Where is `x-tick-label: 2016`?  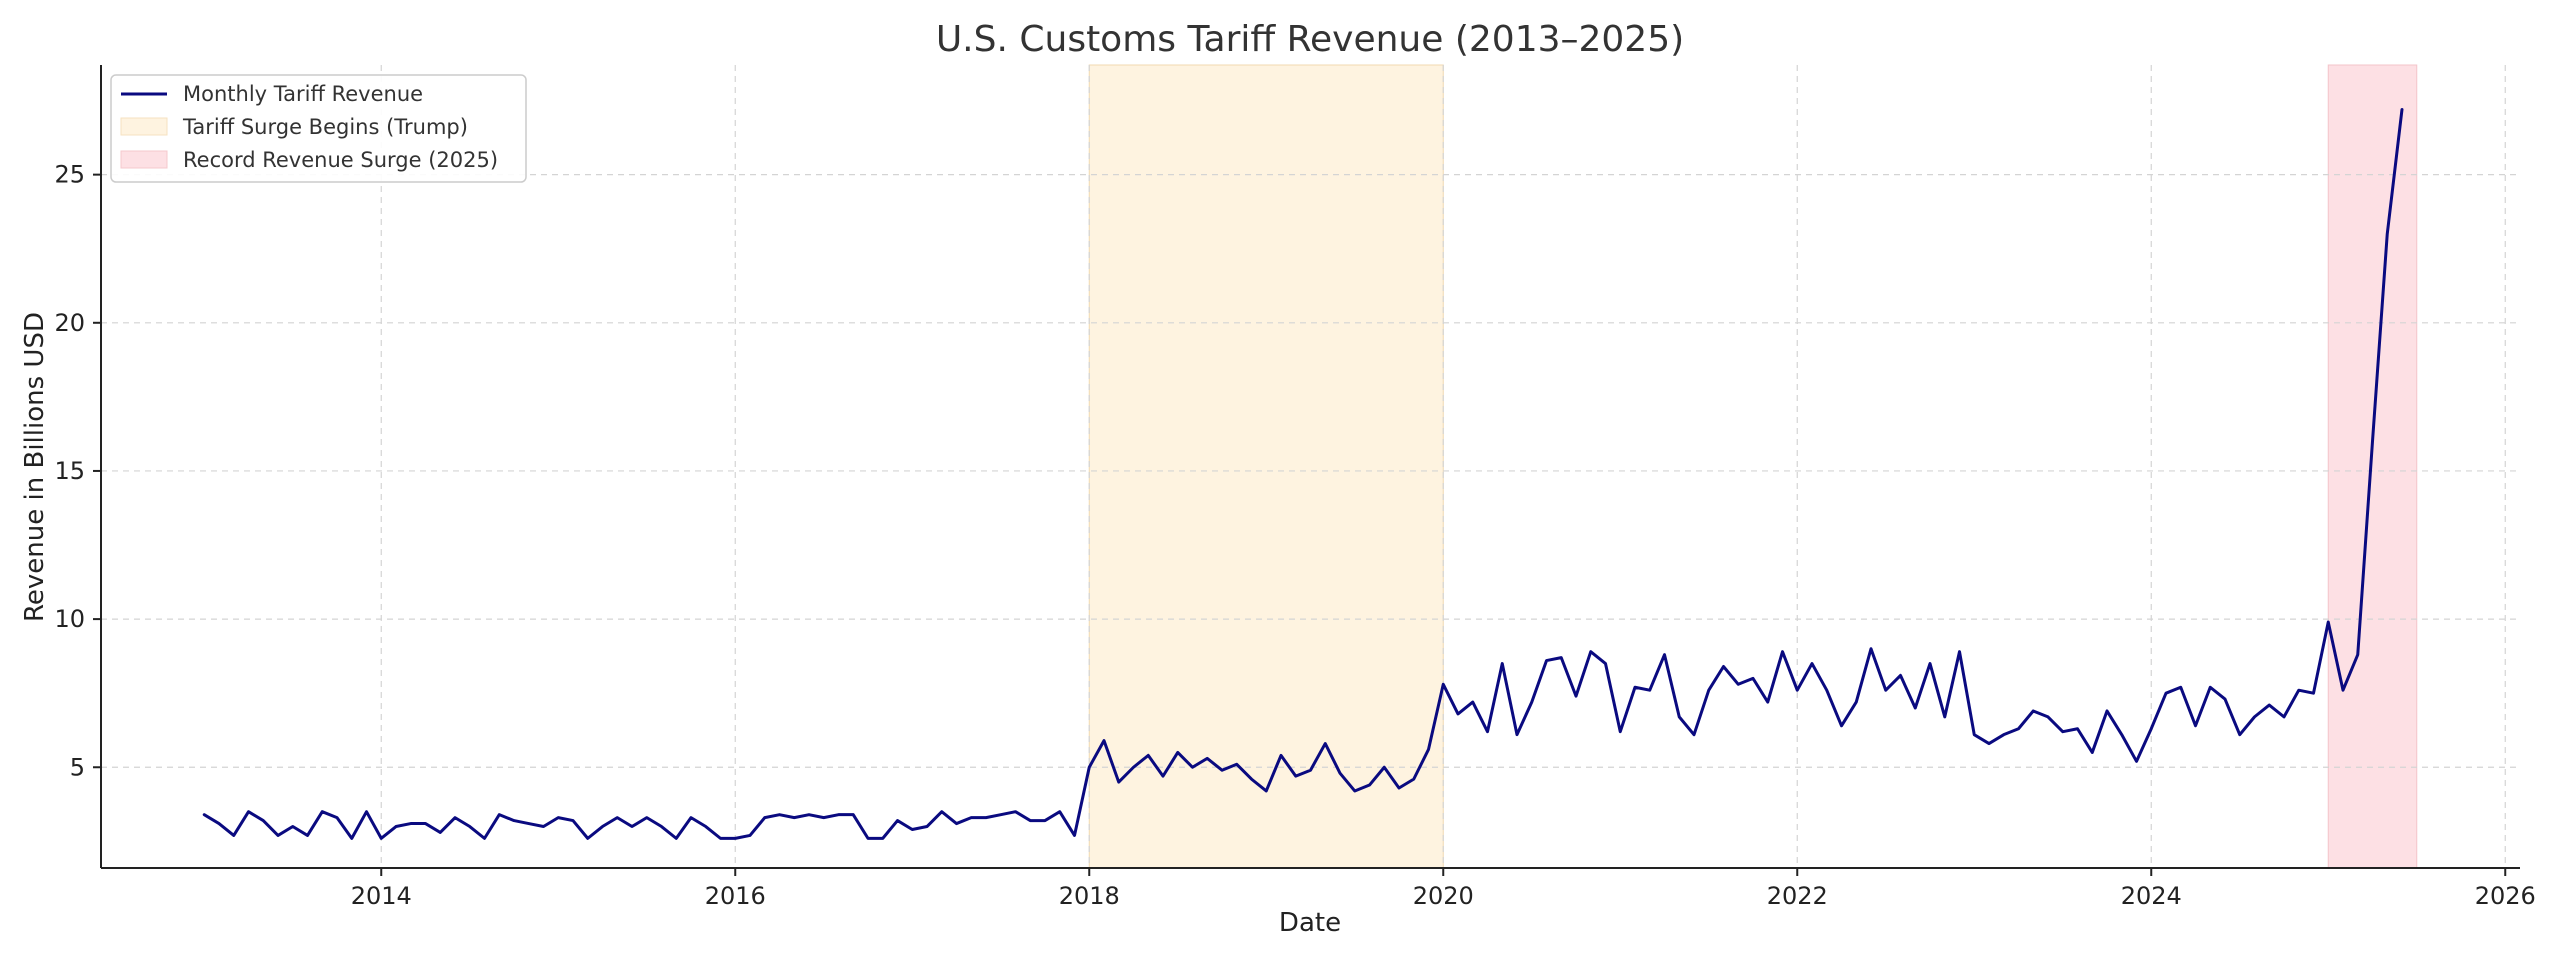 x-tick-label: 2016 is located at coordinates (735, 896).